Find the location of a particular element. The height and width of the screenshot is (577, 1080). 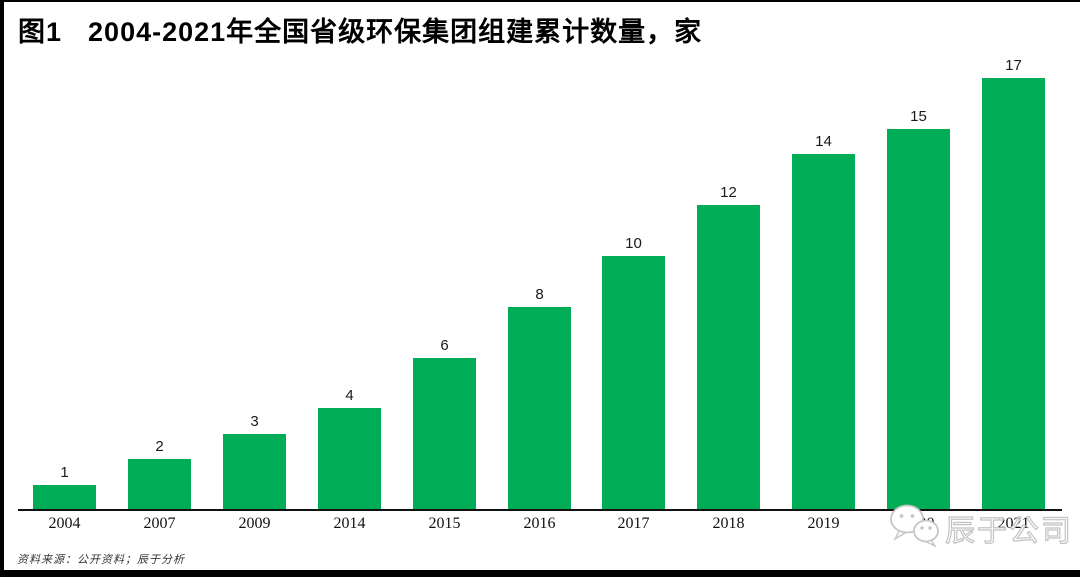

watermark-text: 辰于公司 is located at coordinates (1008, 531).